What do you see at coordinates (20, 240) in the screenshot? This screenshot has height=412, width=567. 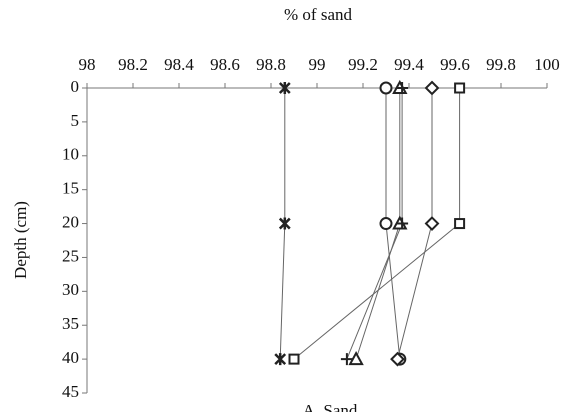 I see `y-axis-label: Depth (cm)` at bounding box center [20, 240].